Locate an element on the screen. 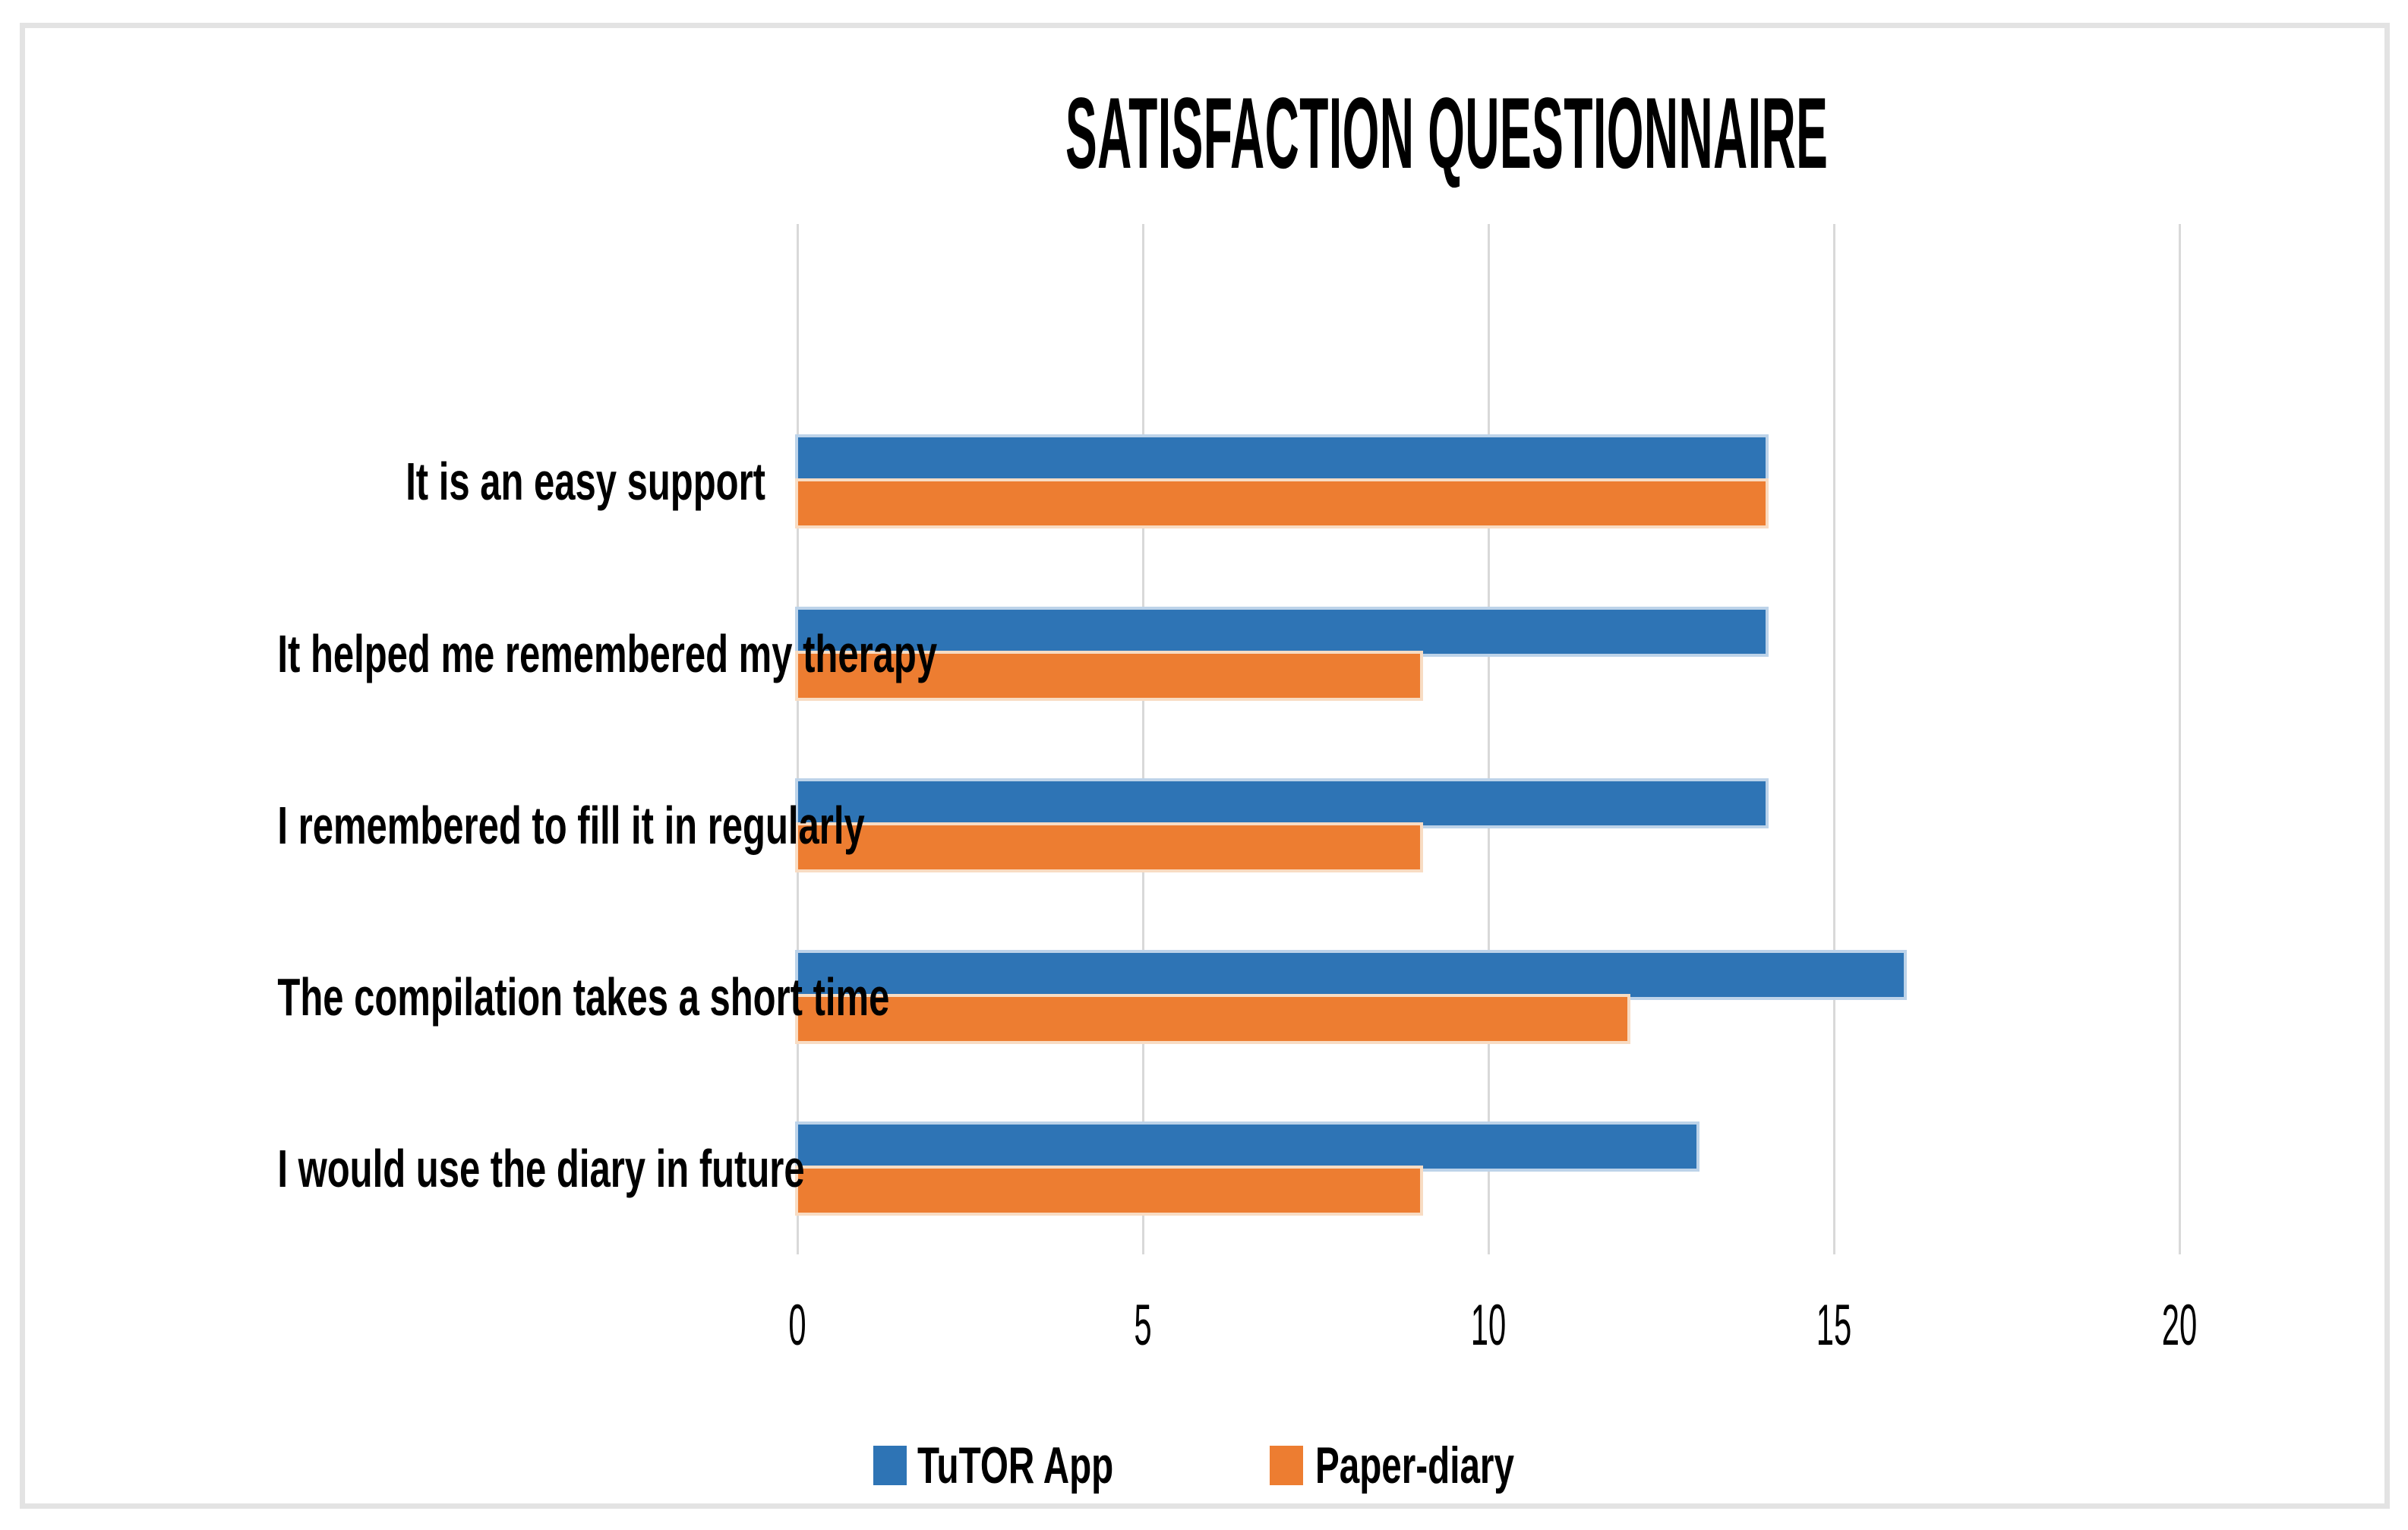  bar-paper-diary-it-helped-me-remembered-my-therapy is located at coordinates (1109, 675).